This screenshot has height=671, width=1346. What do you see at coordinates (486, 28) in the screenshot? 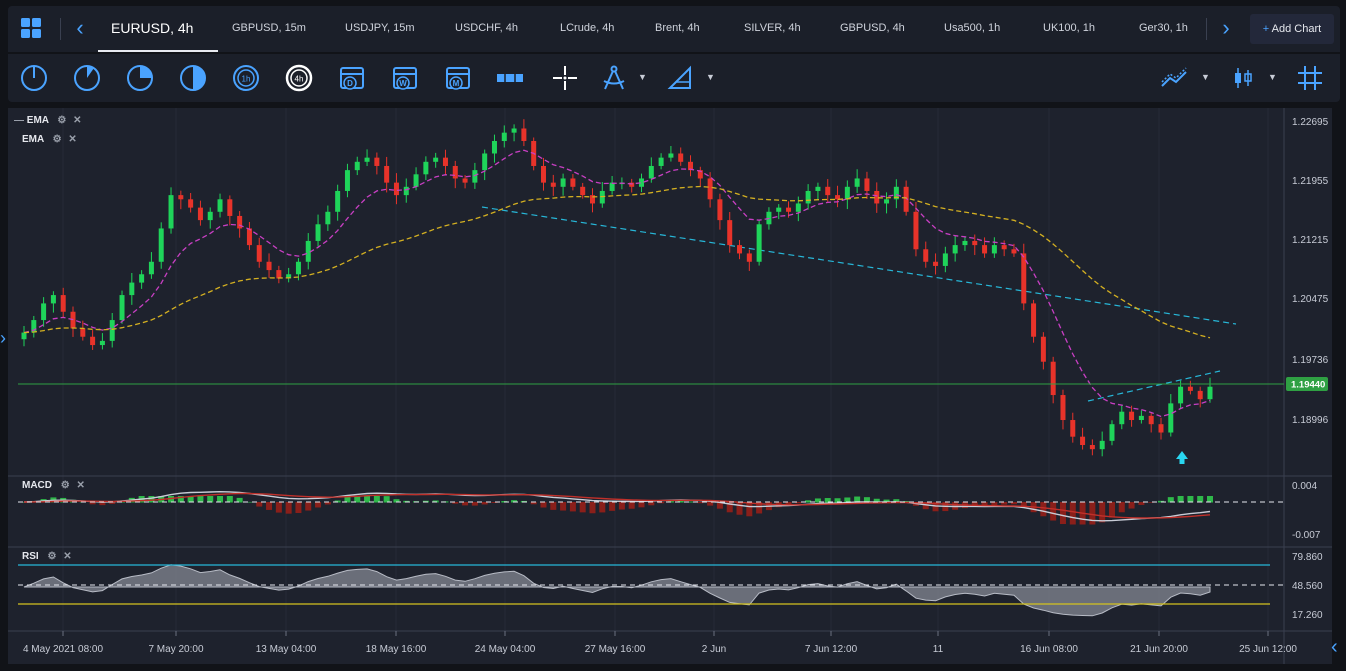
I see `tab-usdchf-4h: USDCHF, 4h` at bounding box center [486, 28].